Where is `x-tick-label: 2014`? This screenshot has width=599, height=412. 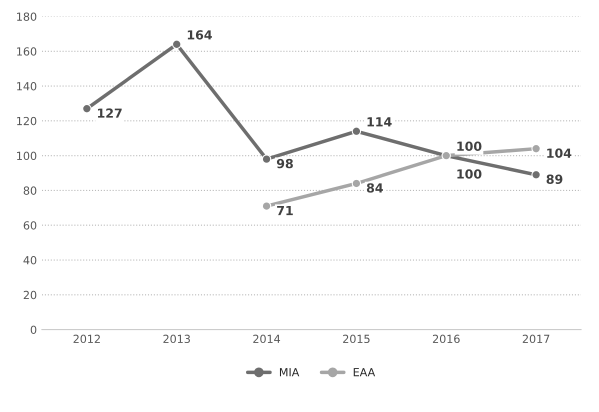
x-tick-label: 2014 is located at coordinates (266, 339).